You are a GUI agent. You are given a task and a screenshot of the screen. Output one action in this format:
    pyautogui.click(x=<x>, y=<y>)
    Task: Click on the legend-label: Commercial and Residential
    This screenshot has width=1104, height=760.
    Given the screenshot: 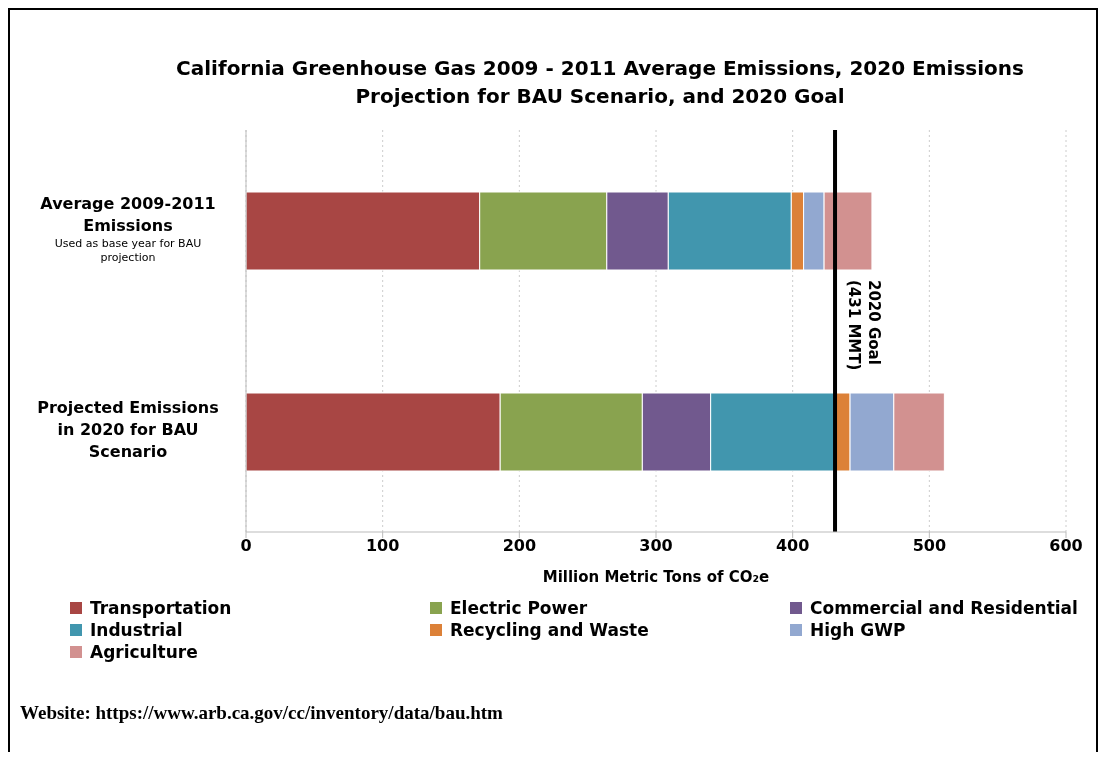 What is the action you would take?
    pyautogui.click(x=944, y=608)
    